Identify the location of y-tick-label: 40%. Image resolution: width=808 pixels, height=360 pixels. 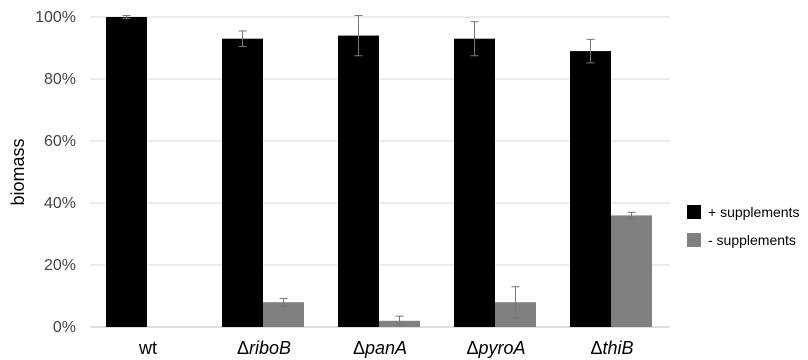
(60, 203).